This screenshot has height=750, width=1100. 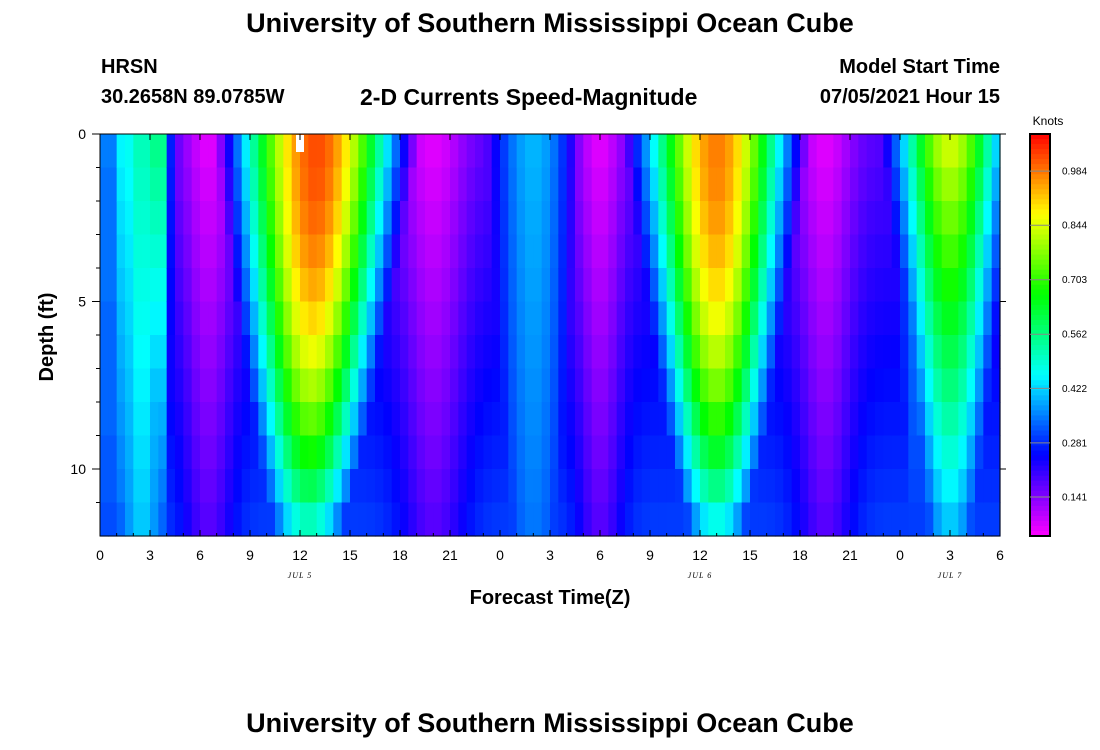 What do you see at coordinates (250, 555) in the screenshot?
I see `x-tick-label: 9` at bounding box center [250, 555].